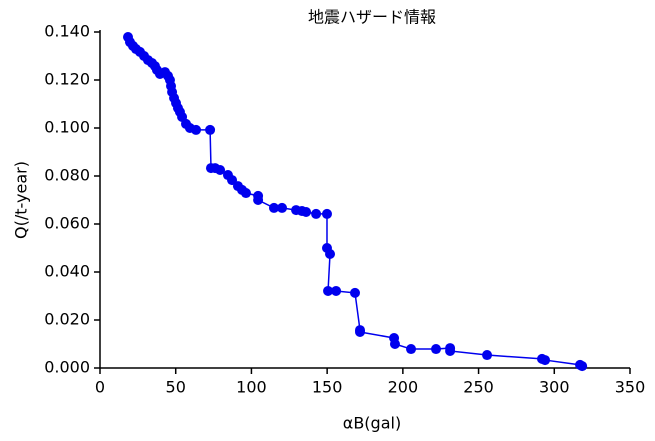 This screenshot has height=441, width=655. Describe the element at coordinates (478, 387) in the screenshot. I see `x-tick-label: 250` at that location.